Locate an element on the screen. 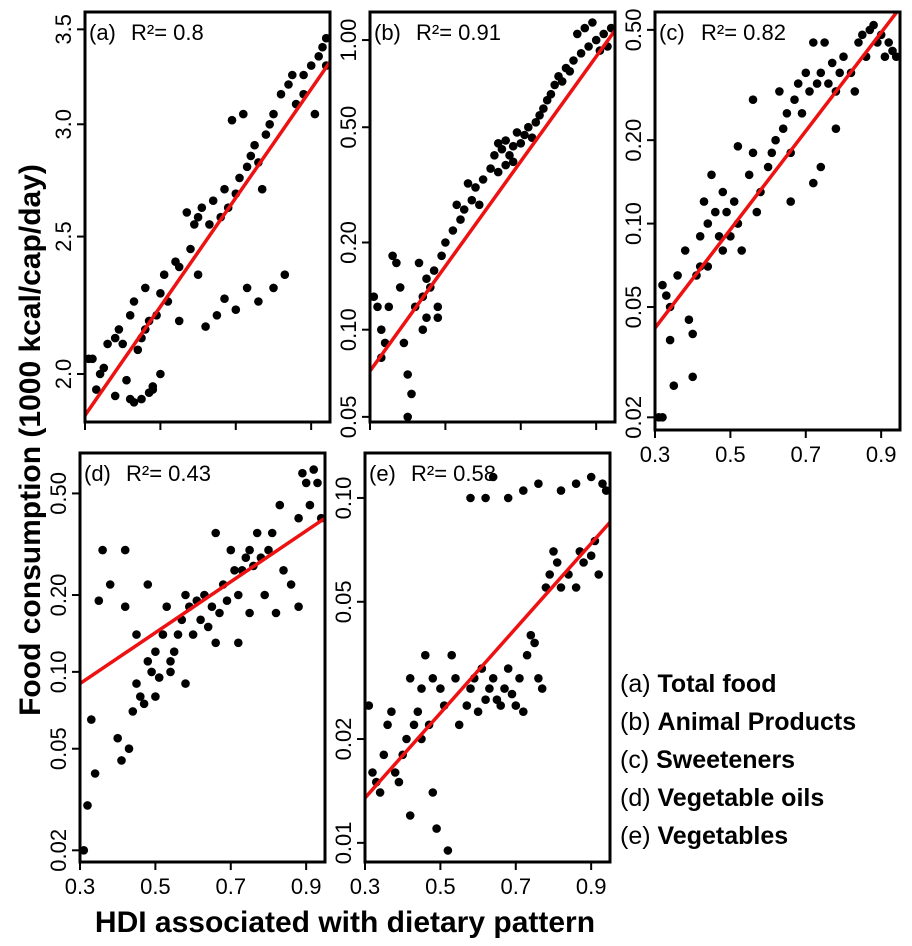 This screenshot has height=946, width=912. panel-e: 0.3 0.5 0.7 0.9 0.01 0.02 0.05 0.10 (e) R²= 0.58 is located at coordinates (471, 675).